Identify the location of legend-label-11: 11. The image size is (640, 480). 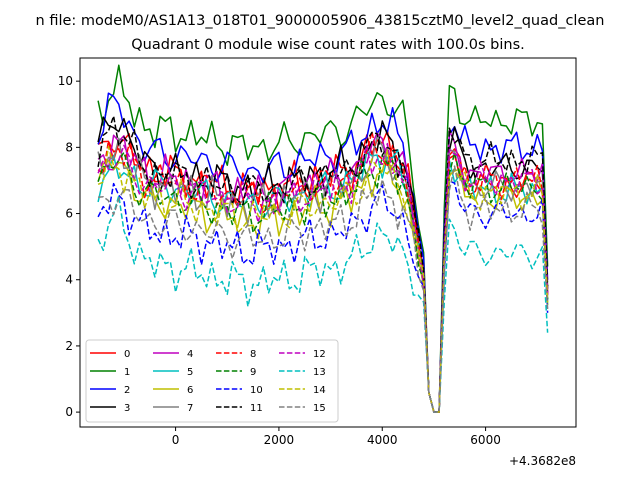
(256, 408).